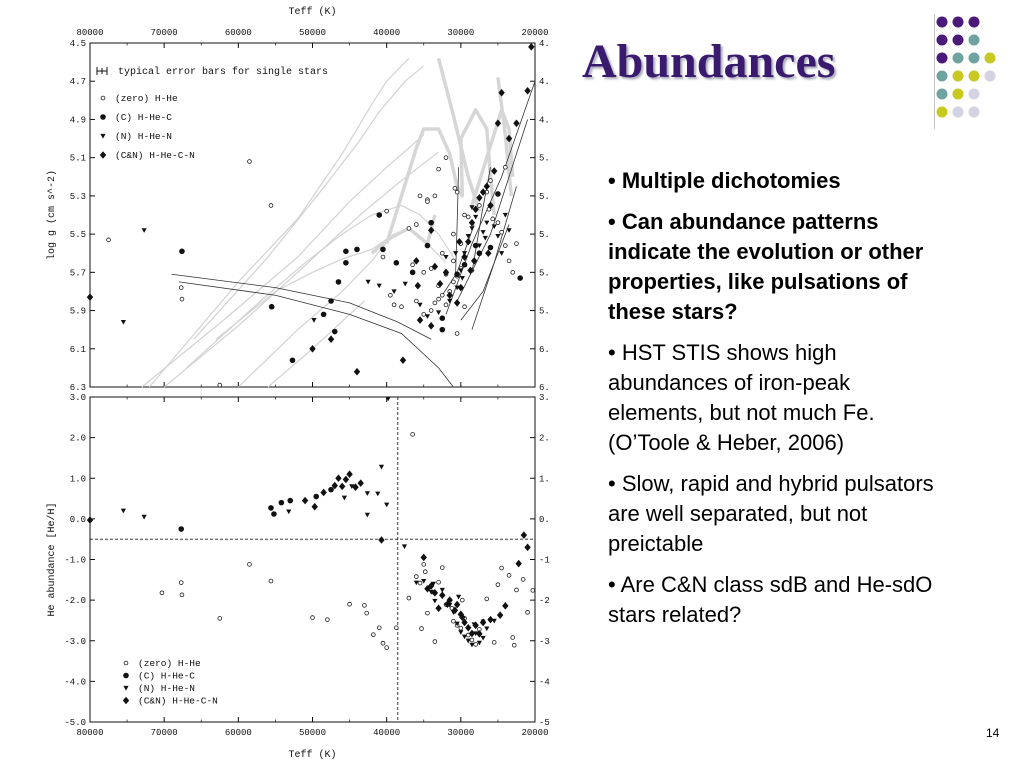  I want to click on y-tick-label: 5.7, so click(78, 273).